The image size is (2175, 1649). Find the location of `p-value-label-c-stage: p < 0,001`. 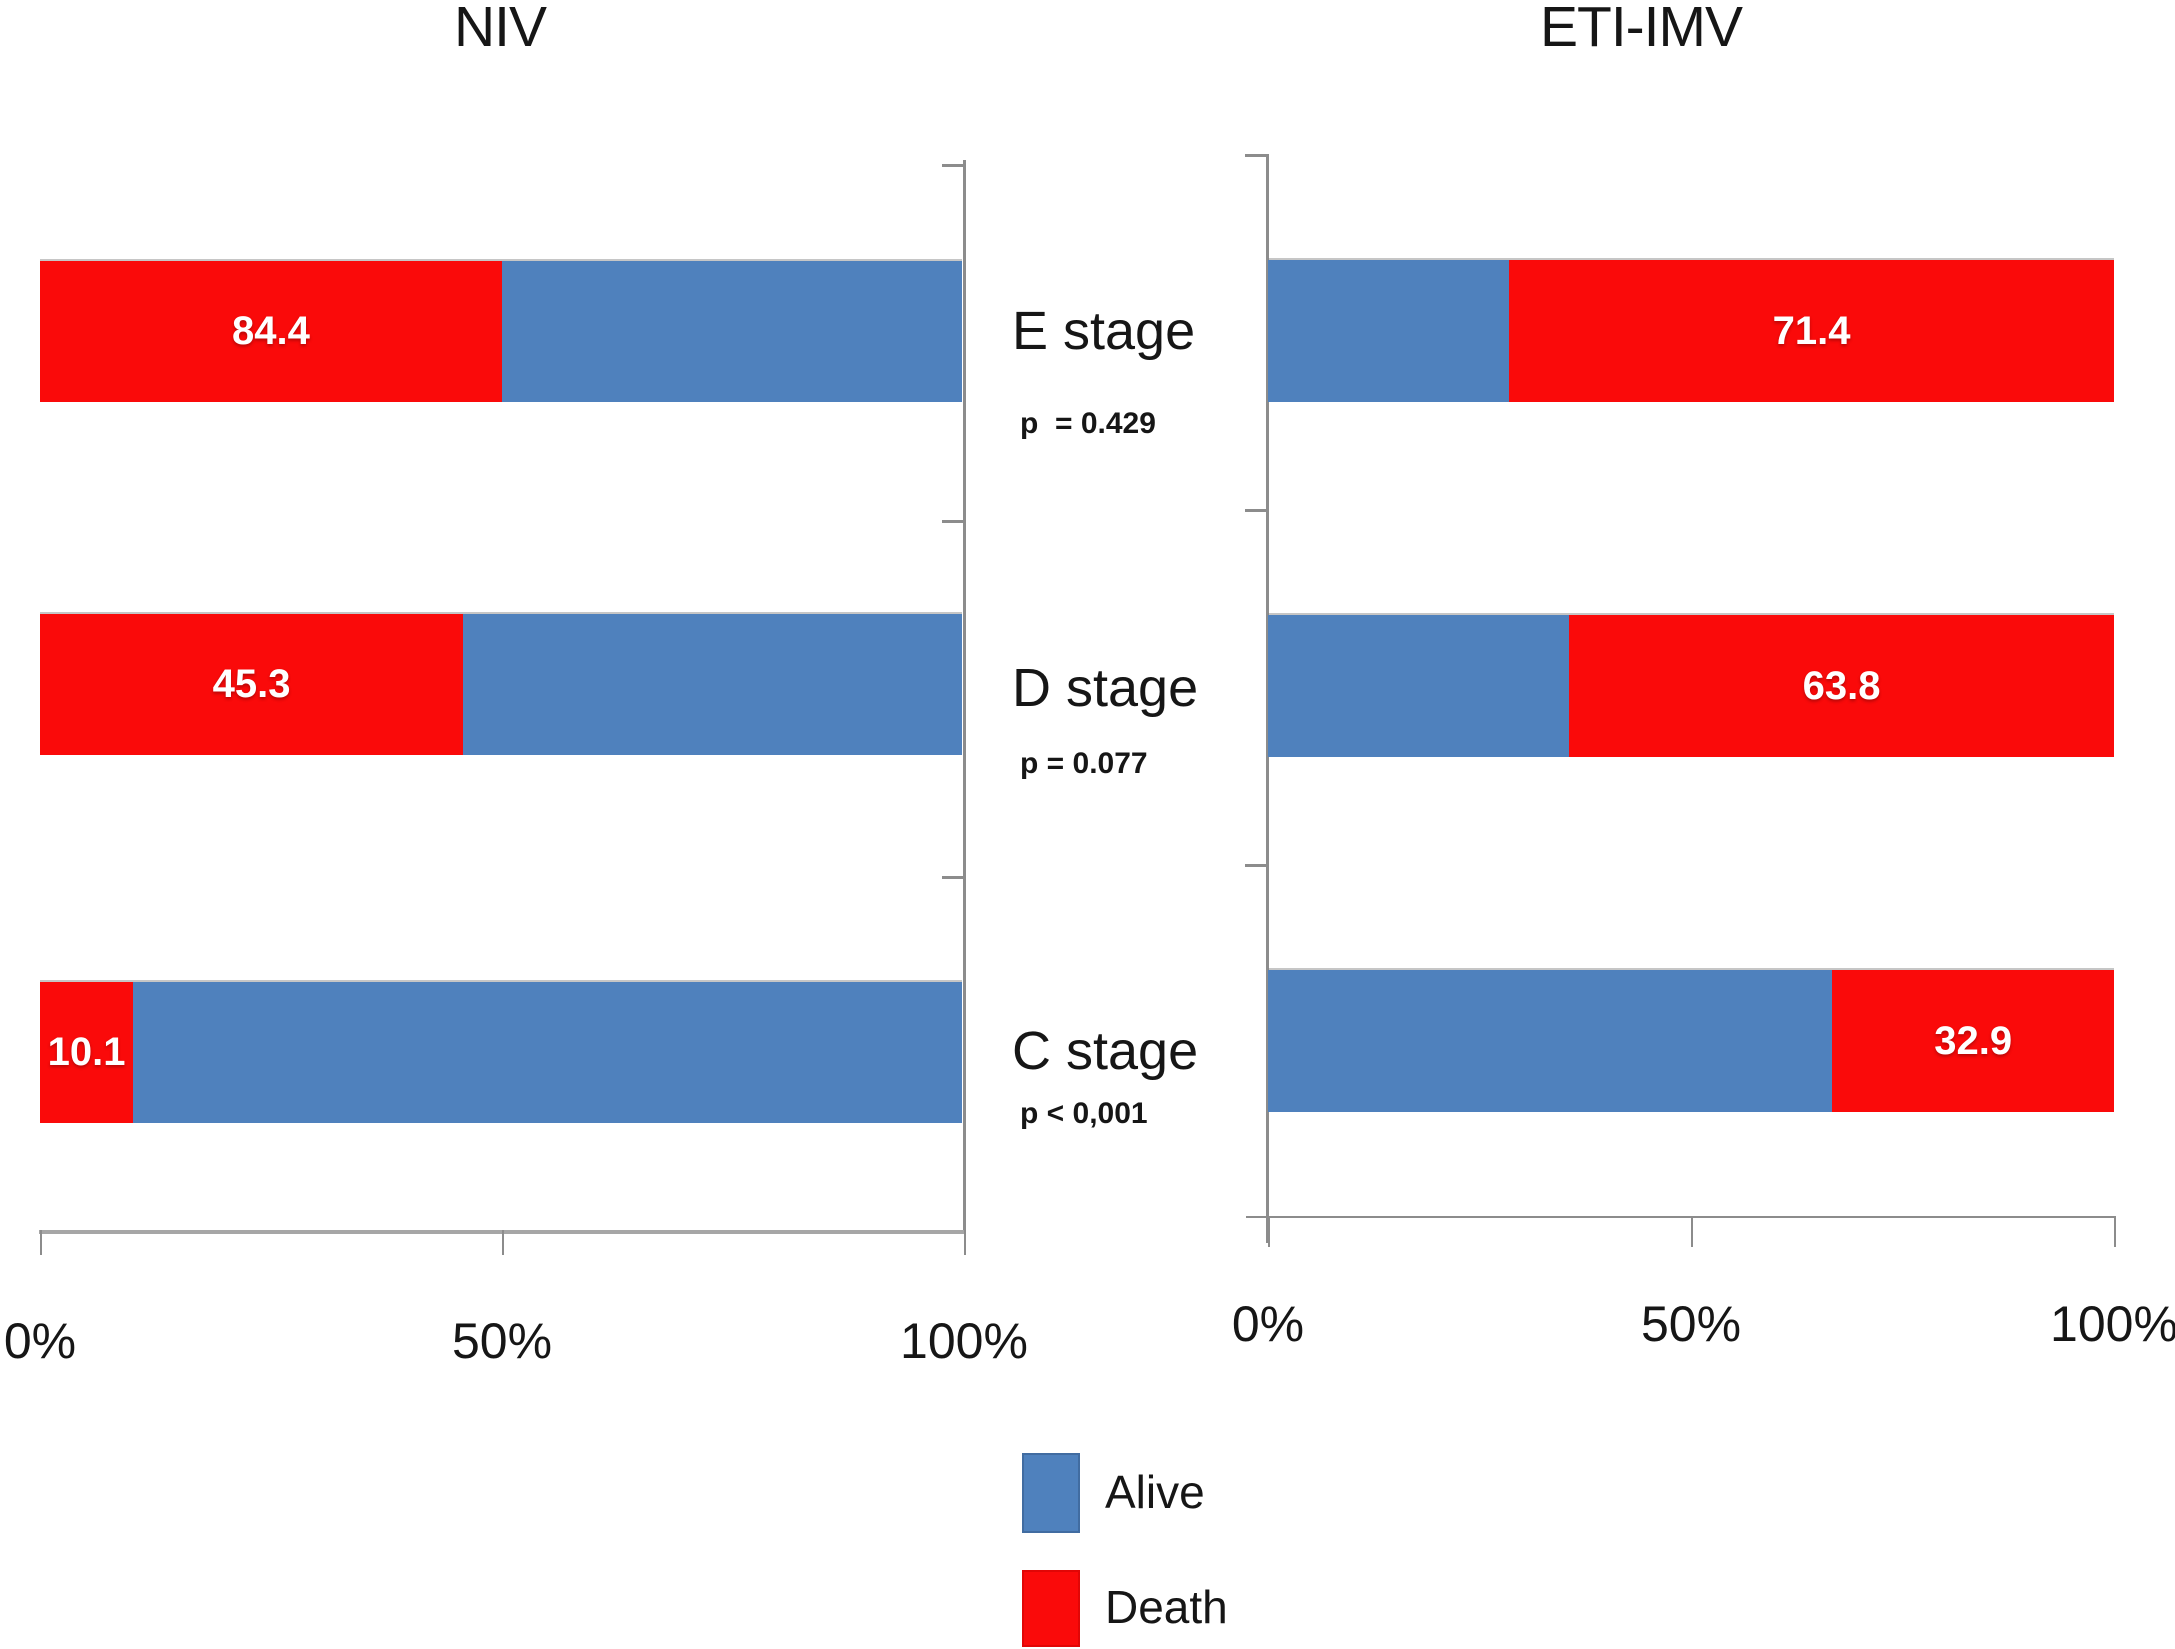

p-value-label-c-stage: p < 0,001 is located at coordinates (1084, 1113).